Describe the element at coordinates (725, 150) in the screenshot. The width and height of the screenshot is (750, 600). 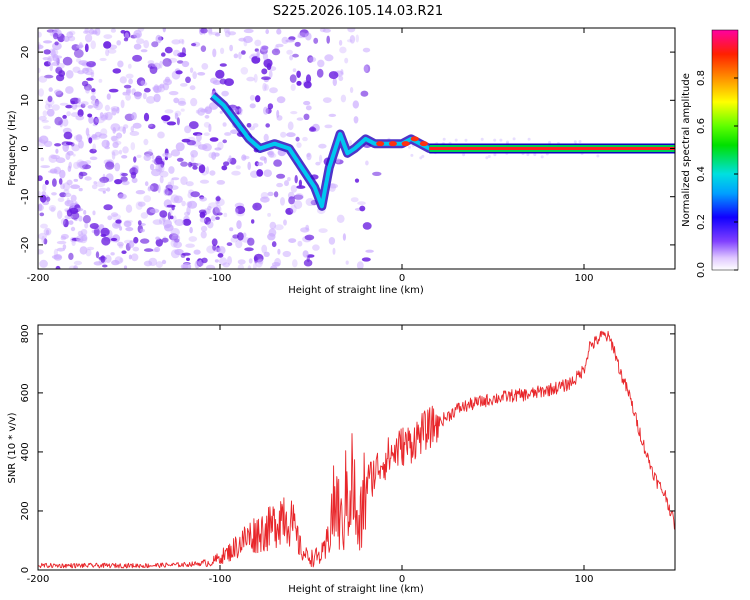
I see `colorbar` at that location.